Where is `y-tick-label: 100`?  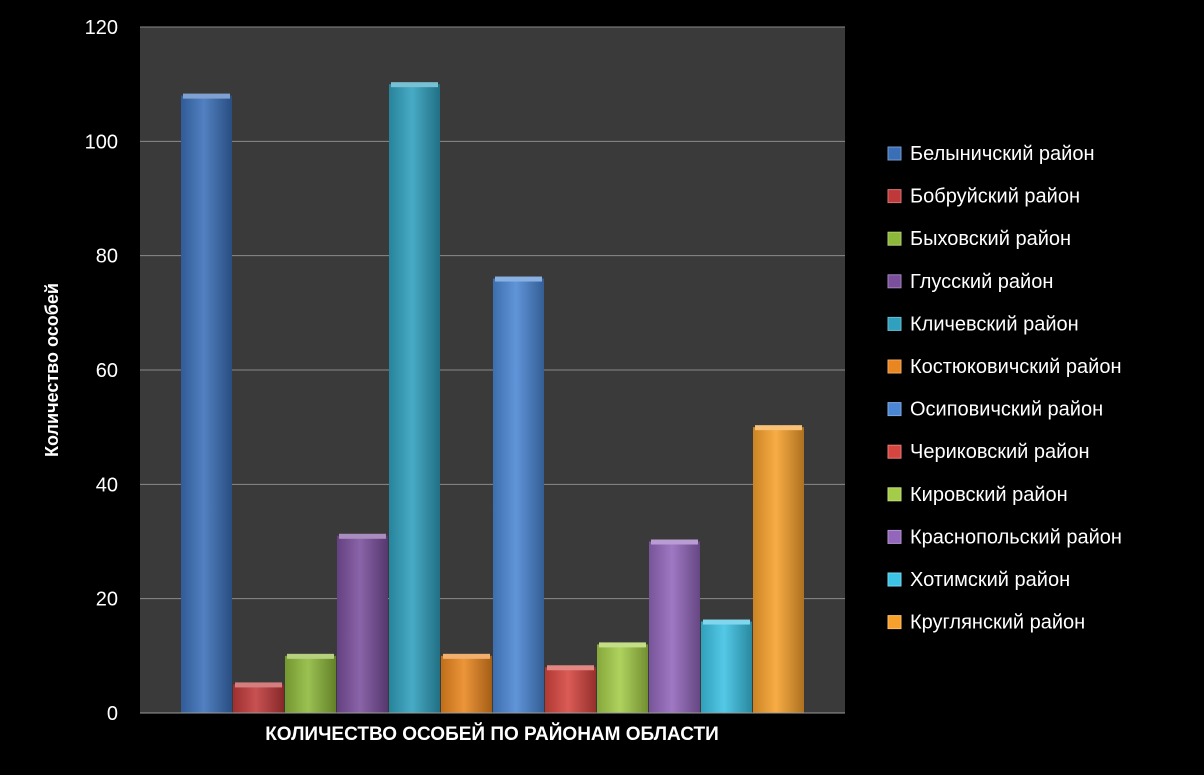
y-tick-label: 100 is located at coordinates (101, 142).